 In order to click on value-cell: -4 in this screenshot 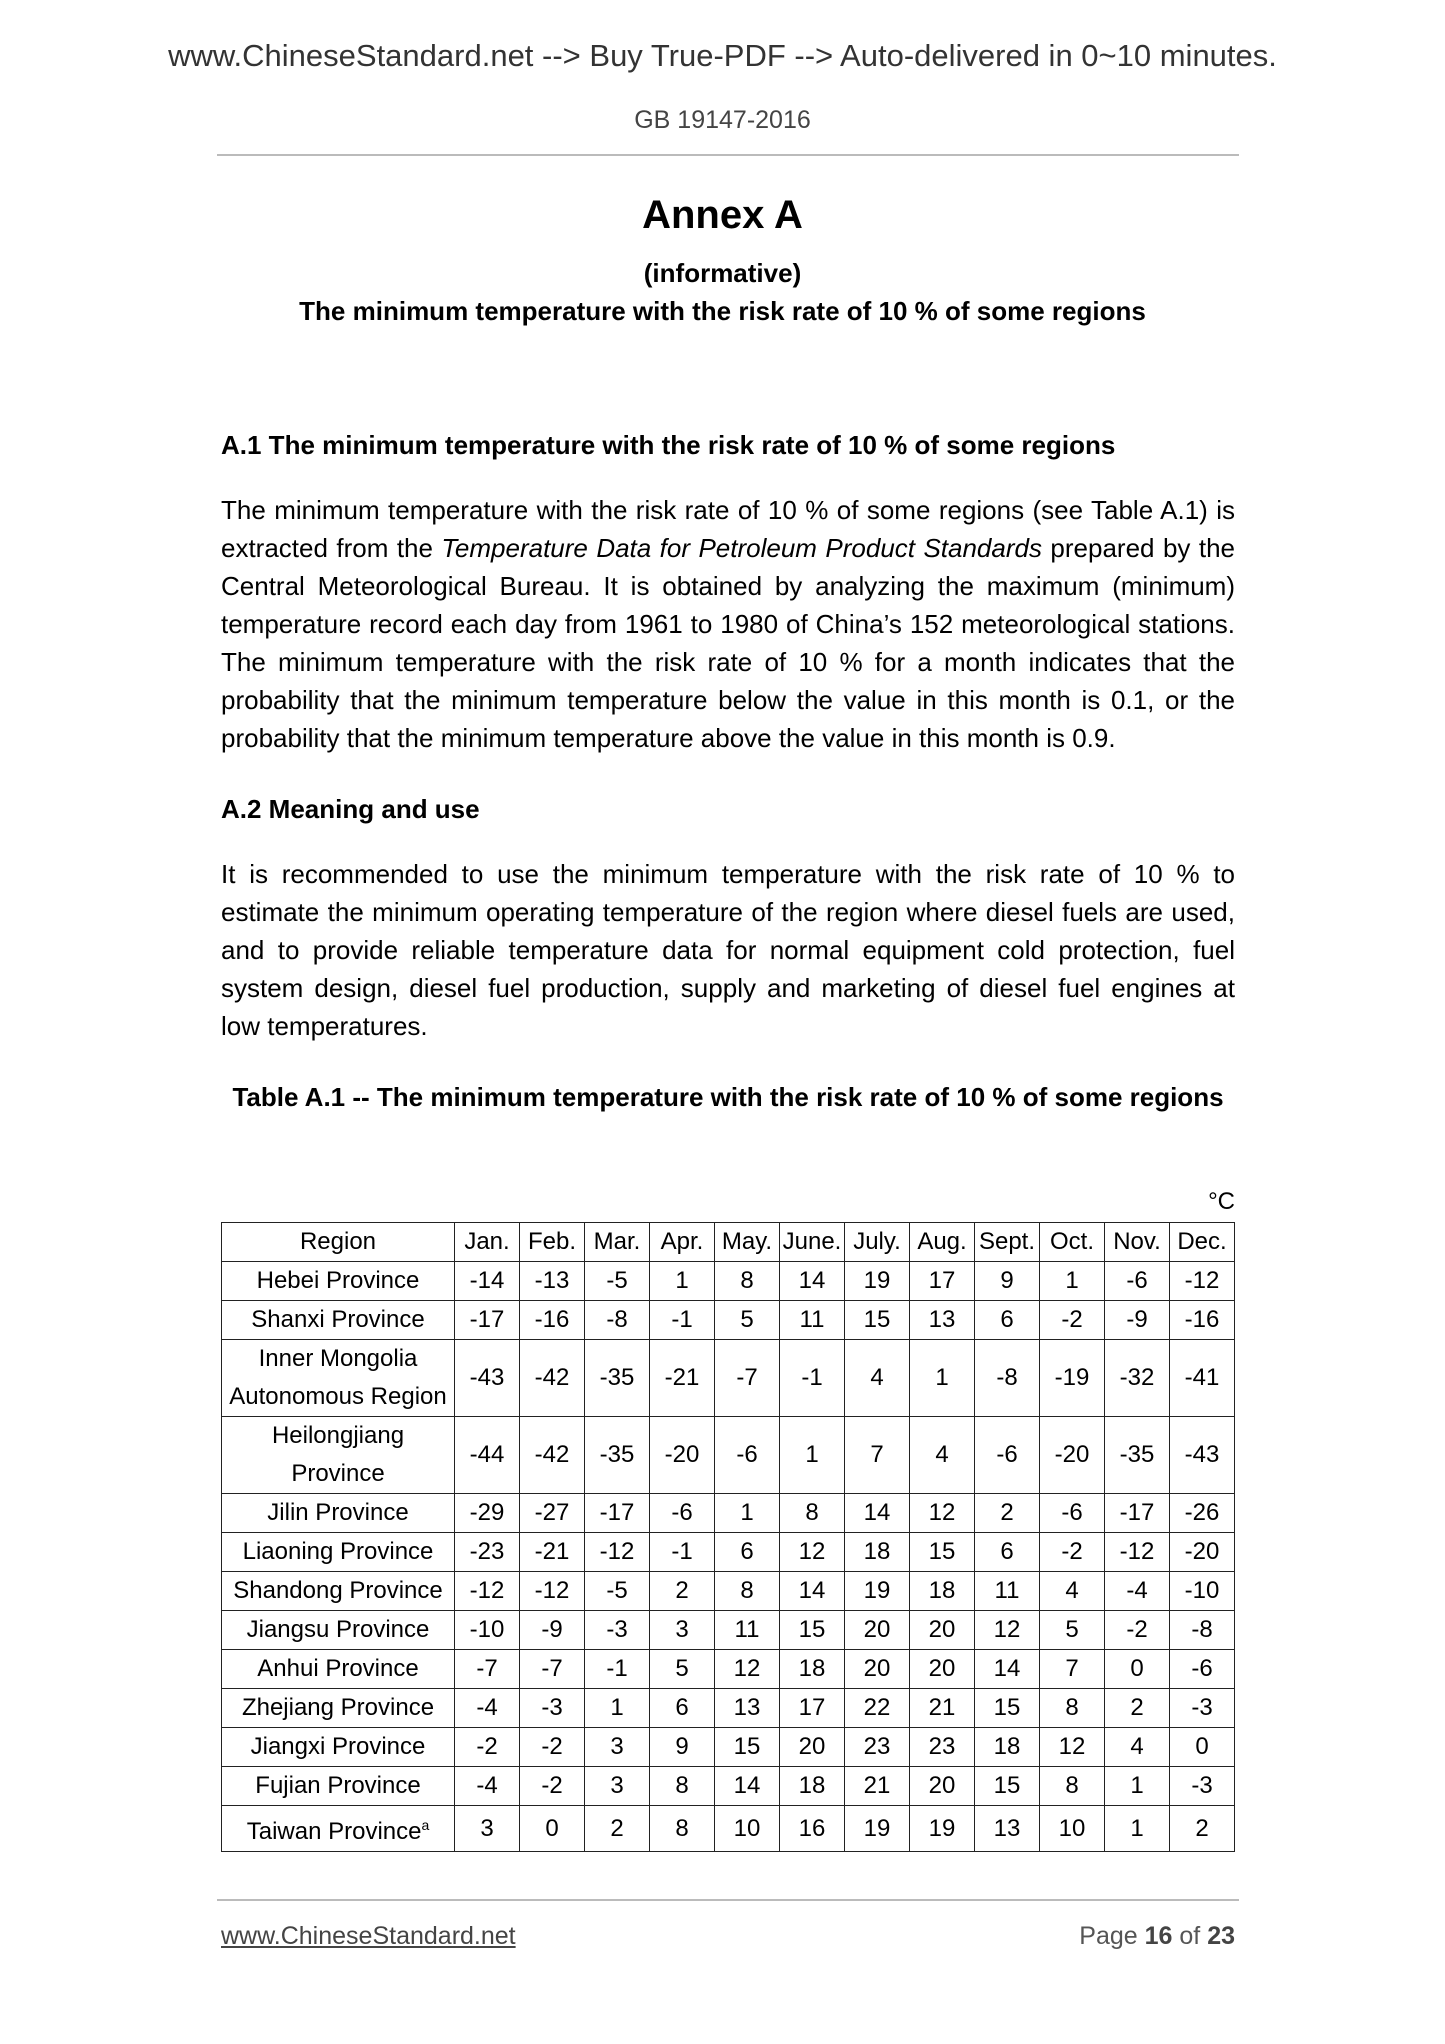, I will do `click(487, 1786)`.